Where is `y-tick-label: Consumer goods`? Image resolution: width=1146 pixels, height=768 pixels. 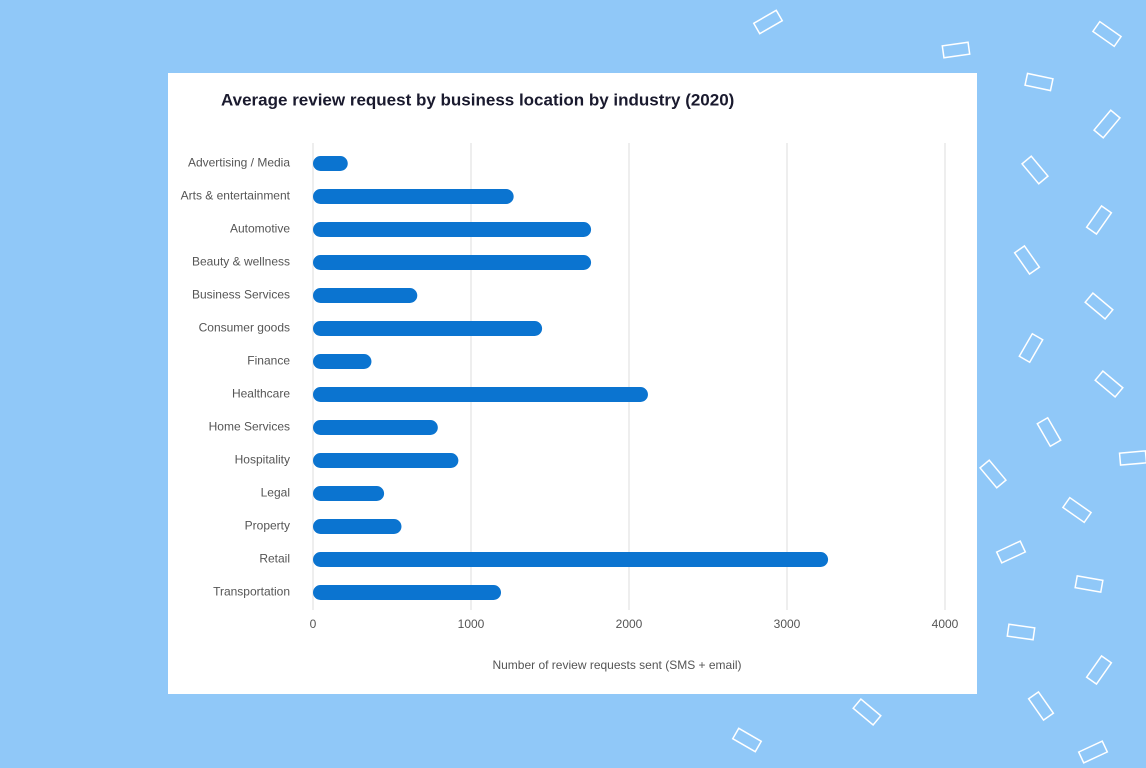 y-tick-label: Consumer goods is located at coordinates (244, 328).